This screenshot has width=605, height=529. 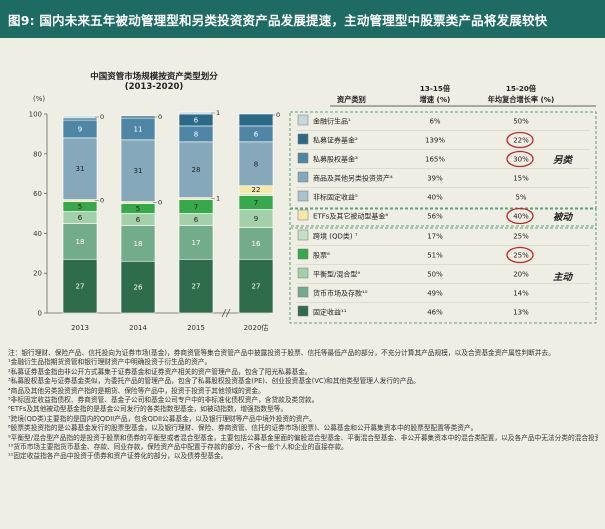 What do you see at coordinates (435, 275) in the screenshot?
I see `cagr-1315-value: 50%` at bounding box center [435, 275].